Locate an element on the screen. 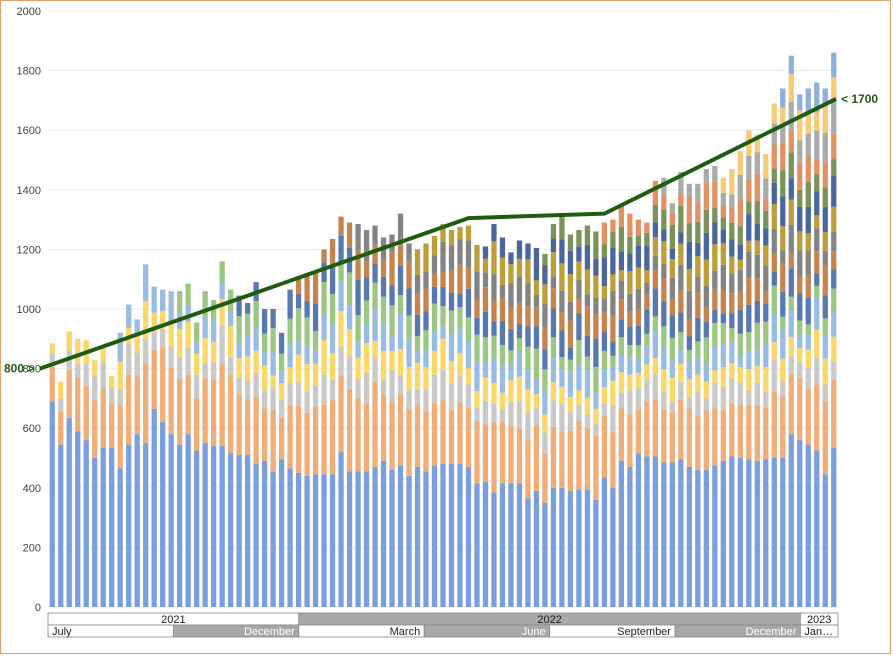 The image size is (893, 656). y-tick-label: 800 is located at coordinates (32, 370).